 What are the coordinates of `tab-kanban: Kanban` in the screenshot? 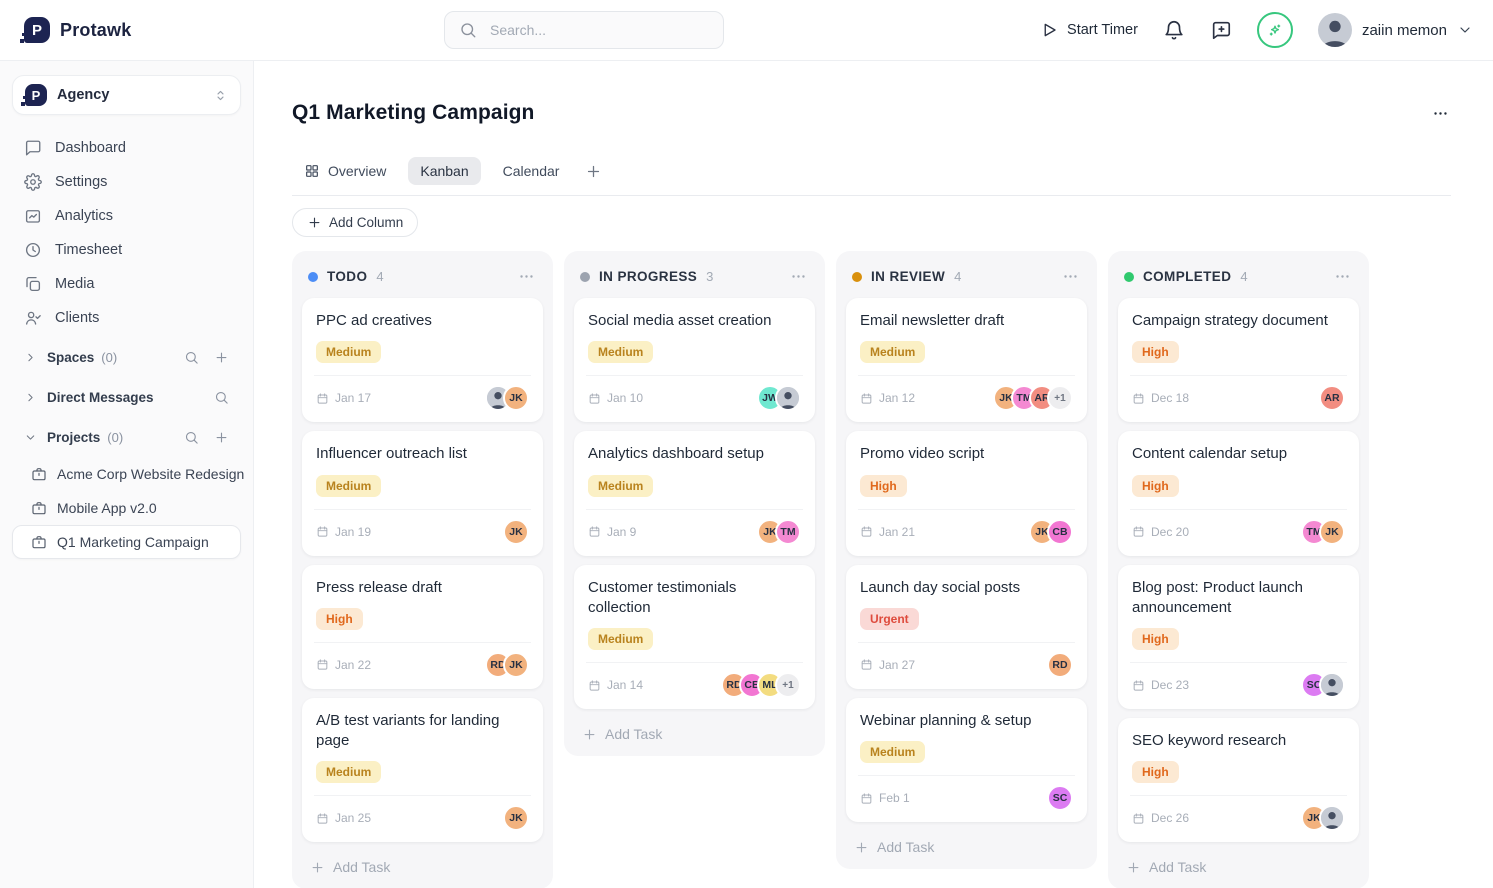 It's located at (444, 171).